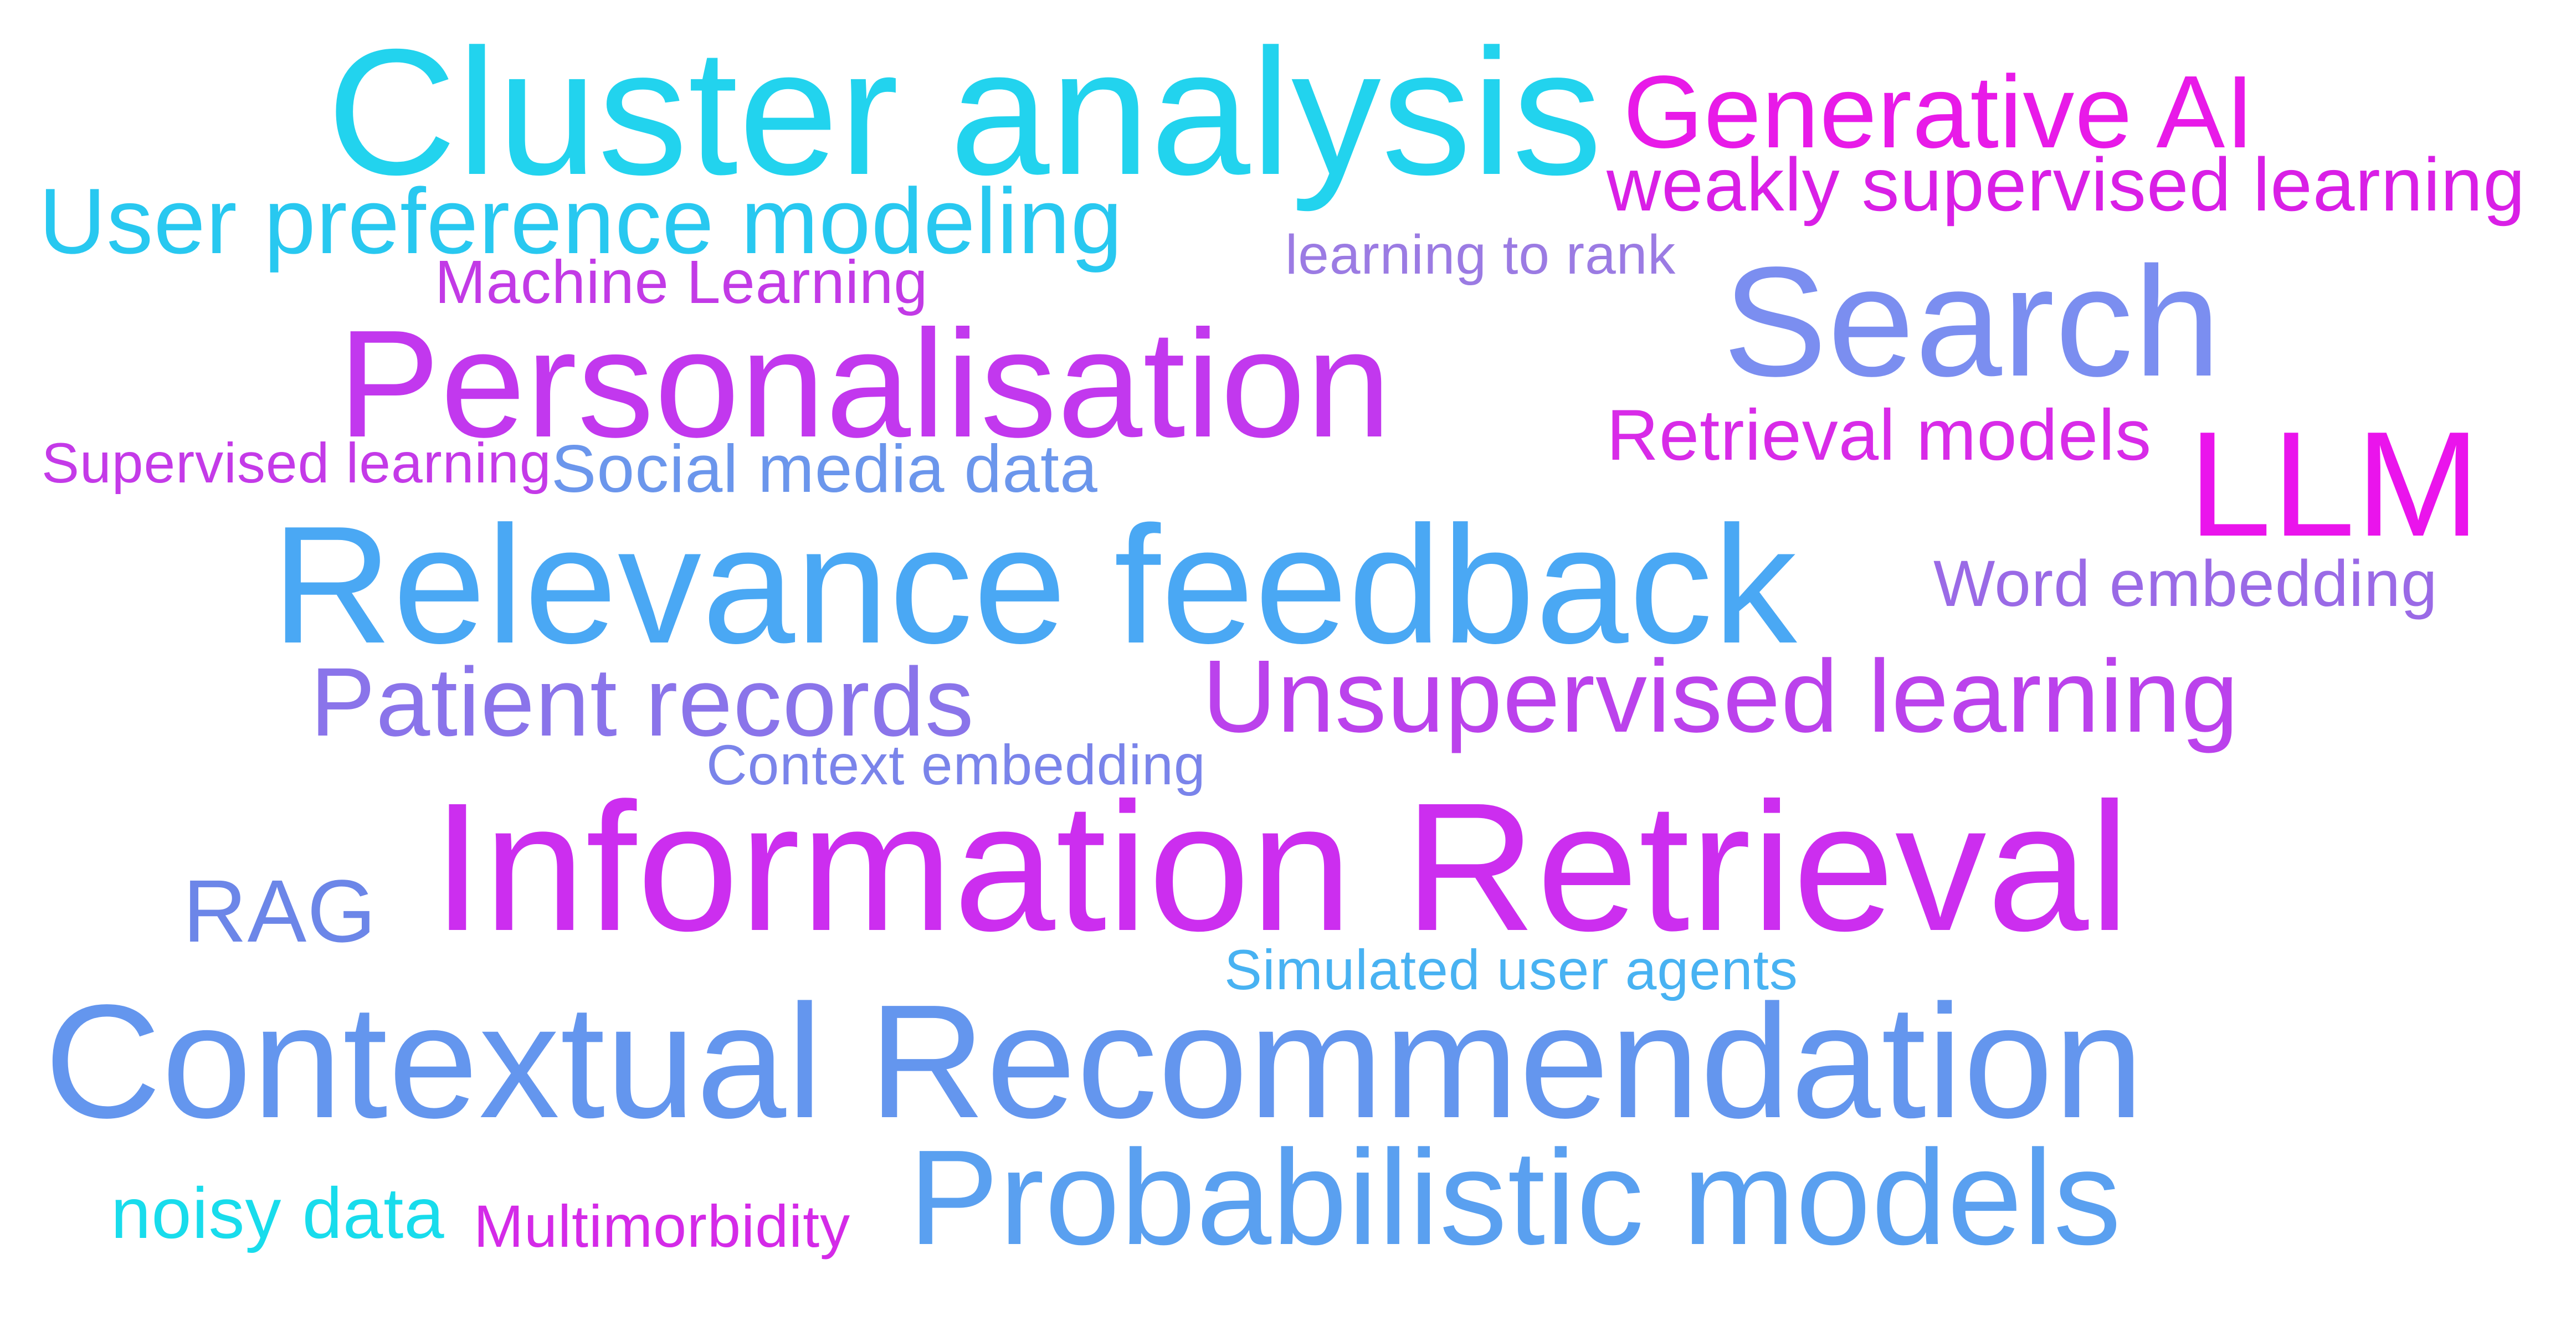  What do you see at coordinates (297, 463) in the screenshot?
I see `word-supervised-learning: Supervised learning` at bounding box center [297, 463].